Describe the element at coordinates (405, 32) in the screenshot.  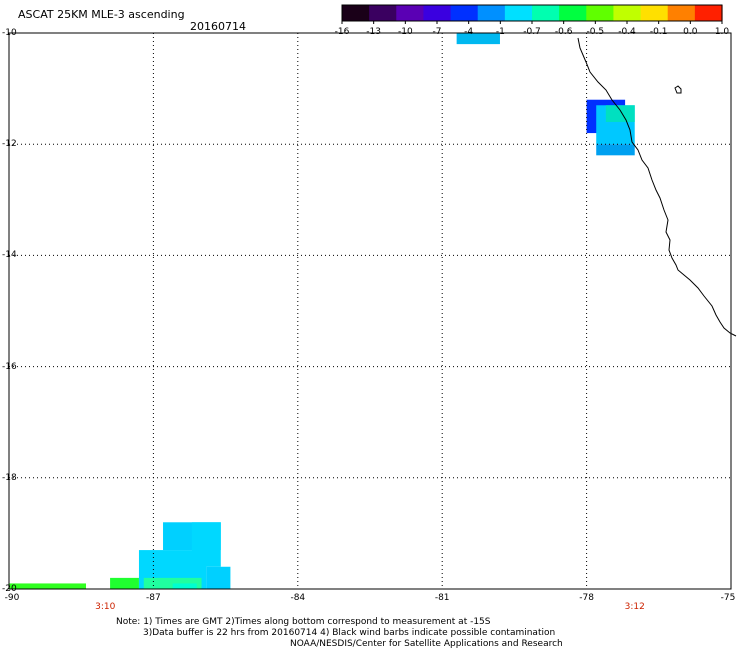
I see `colorbar-tick-label: -10` at that location.